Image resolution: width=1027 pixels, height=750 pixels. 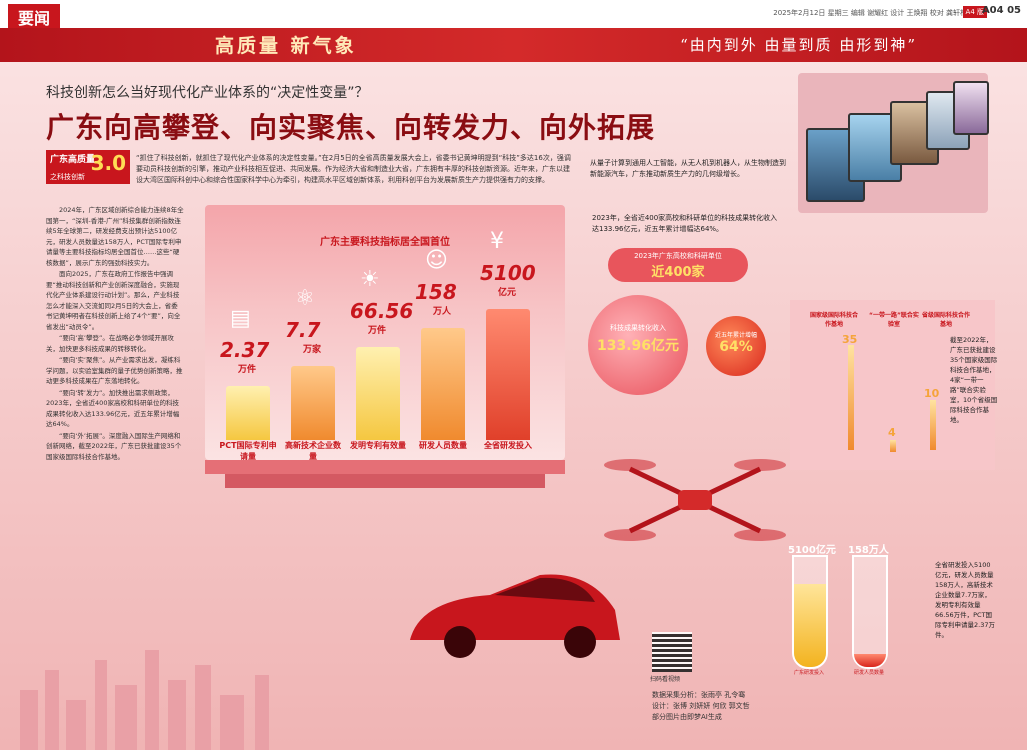 What do you see at coordinates (665, 679) in the screenshot?
I see `qr-label: 扫码看视频` at bounding box center [665, 679].